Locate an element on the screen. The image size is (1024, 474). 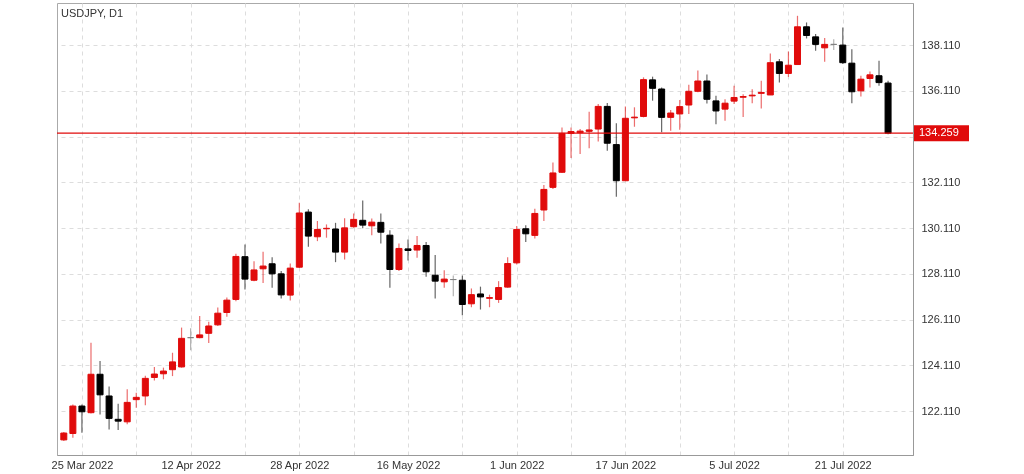
candlestick is located at coordinates (870, 79).